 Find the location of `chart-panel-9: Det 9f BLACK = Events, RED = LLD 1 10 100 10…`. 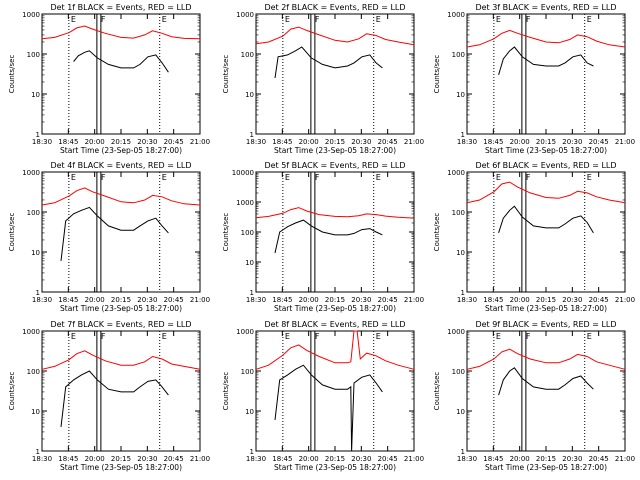

chart-panel-9: Det 9f BLACK = Events, RED = LLD 1 10 100 10… is located at coordinates (534, 396).